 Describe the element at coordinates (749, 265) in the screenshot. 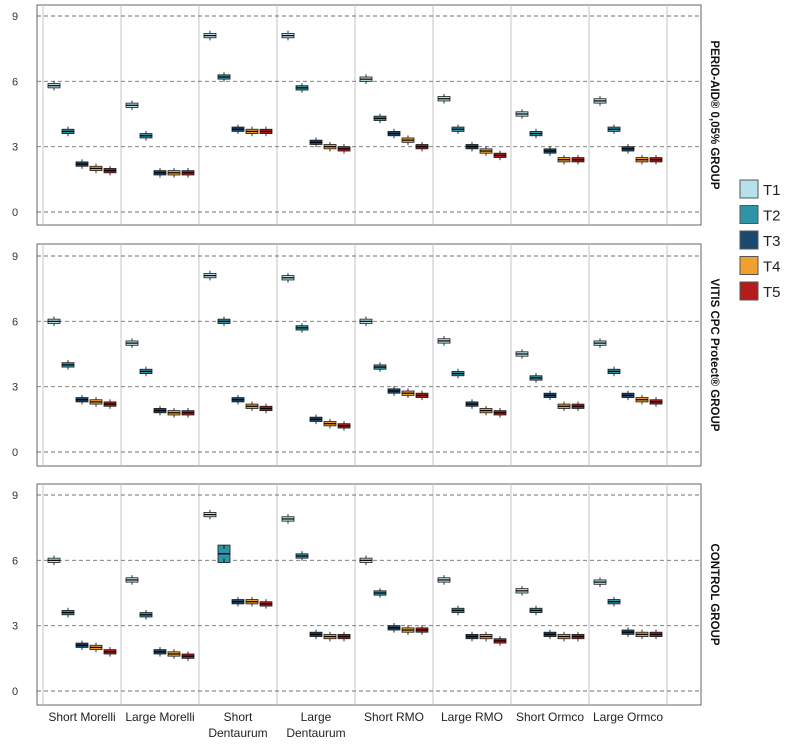

I see `legend-swatch-T4` at that location.